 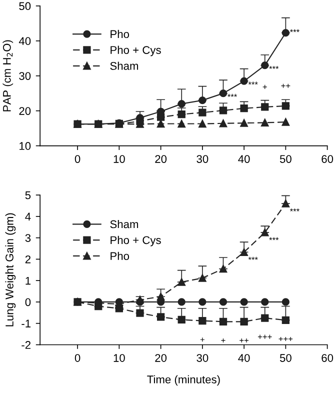 I want to click on y-tick-label: 5, so click(x=28, y=195).